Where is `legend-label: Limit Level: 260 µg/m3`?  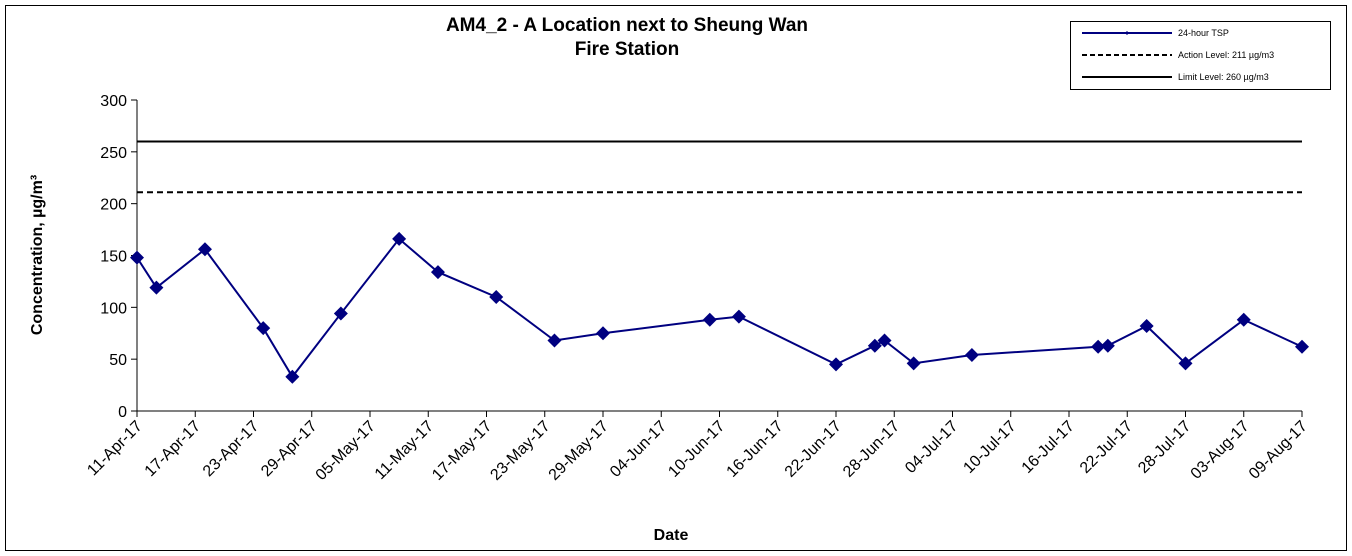 legend-label: Limit Level: 260 µg/m3 is located at coordinates (1223, 77).